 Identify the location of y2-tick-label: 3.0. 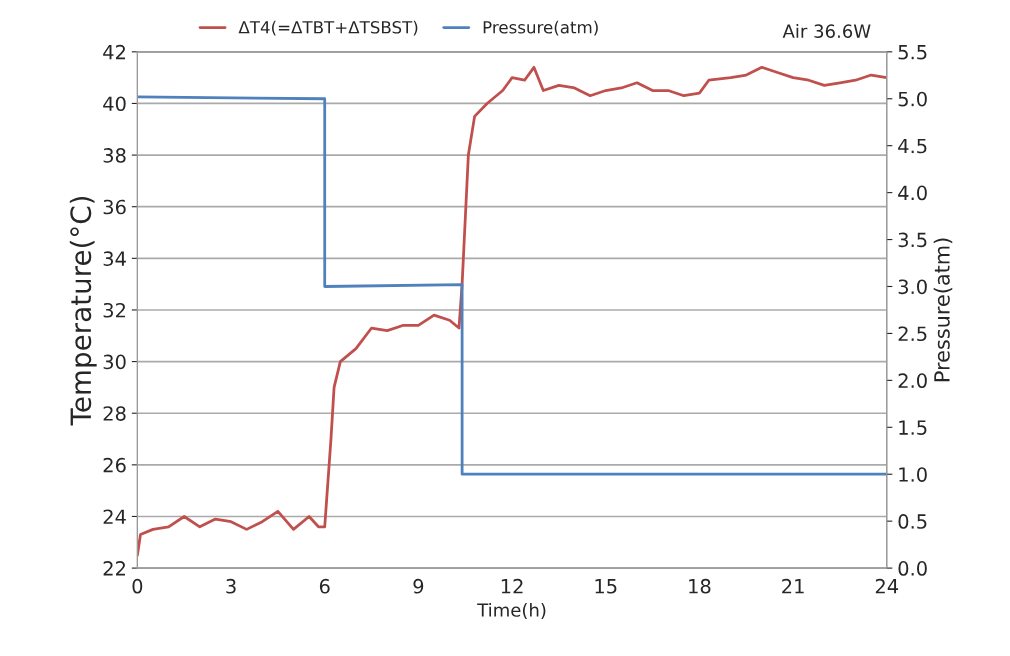
(912, 287).